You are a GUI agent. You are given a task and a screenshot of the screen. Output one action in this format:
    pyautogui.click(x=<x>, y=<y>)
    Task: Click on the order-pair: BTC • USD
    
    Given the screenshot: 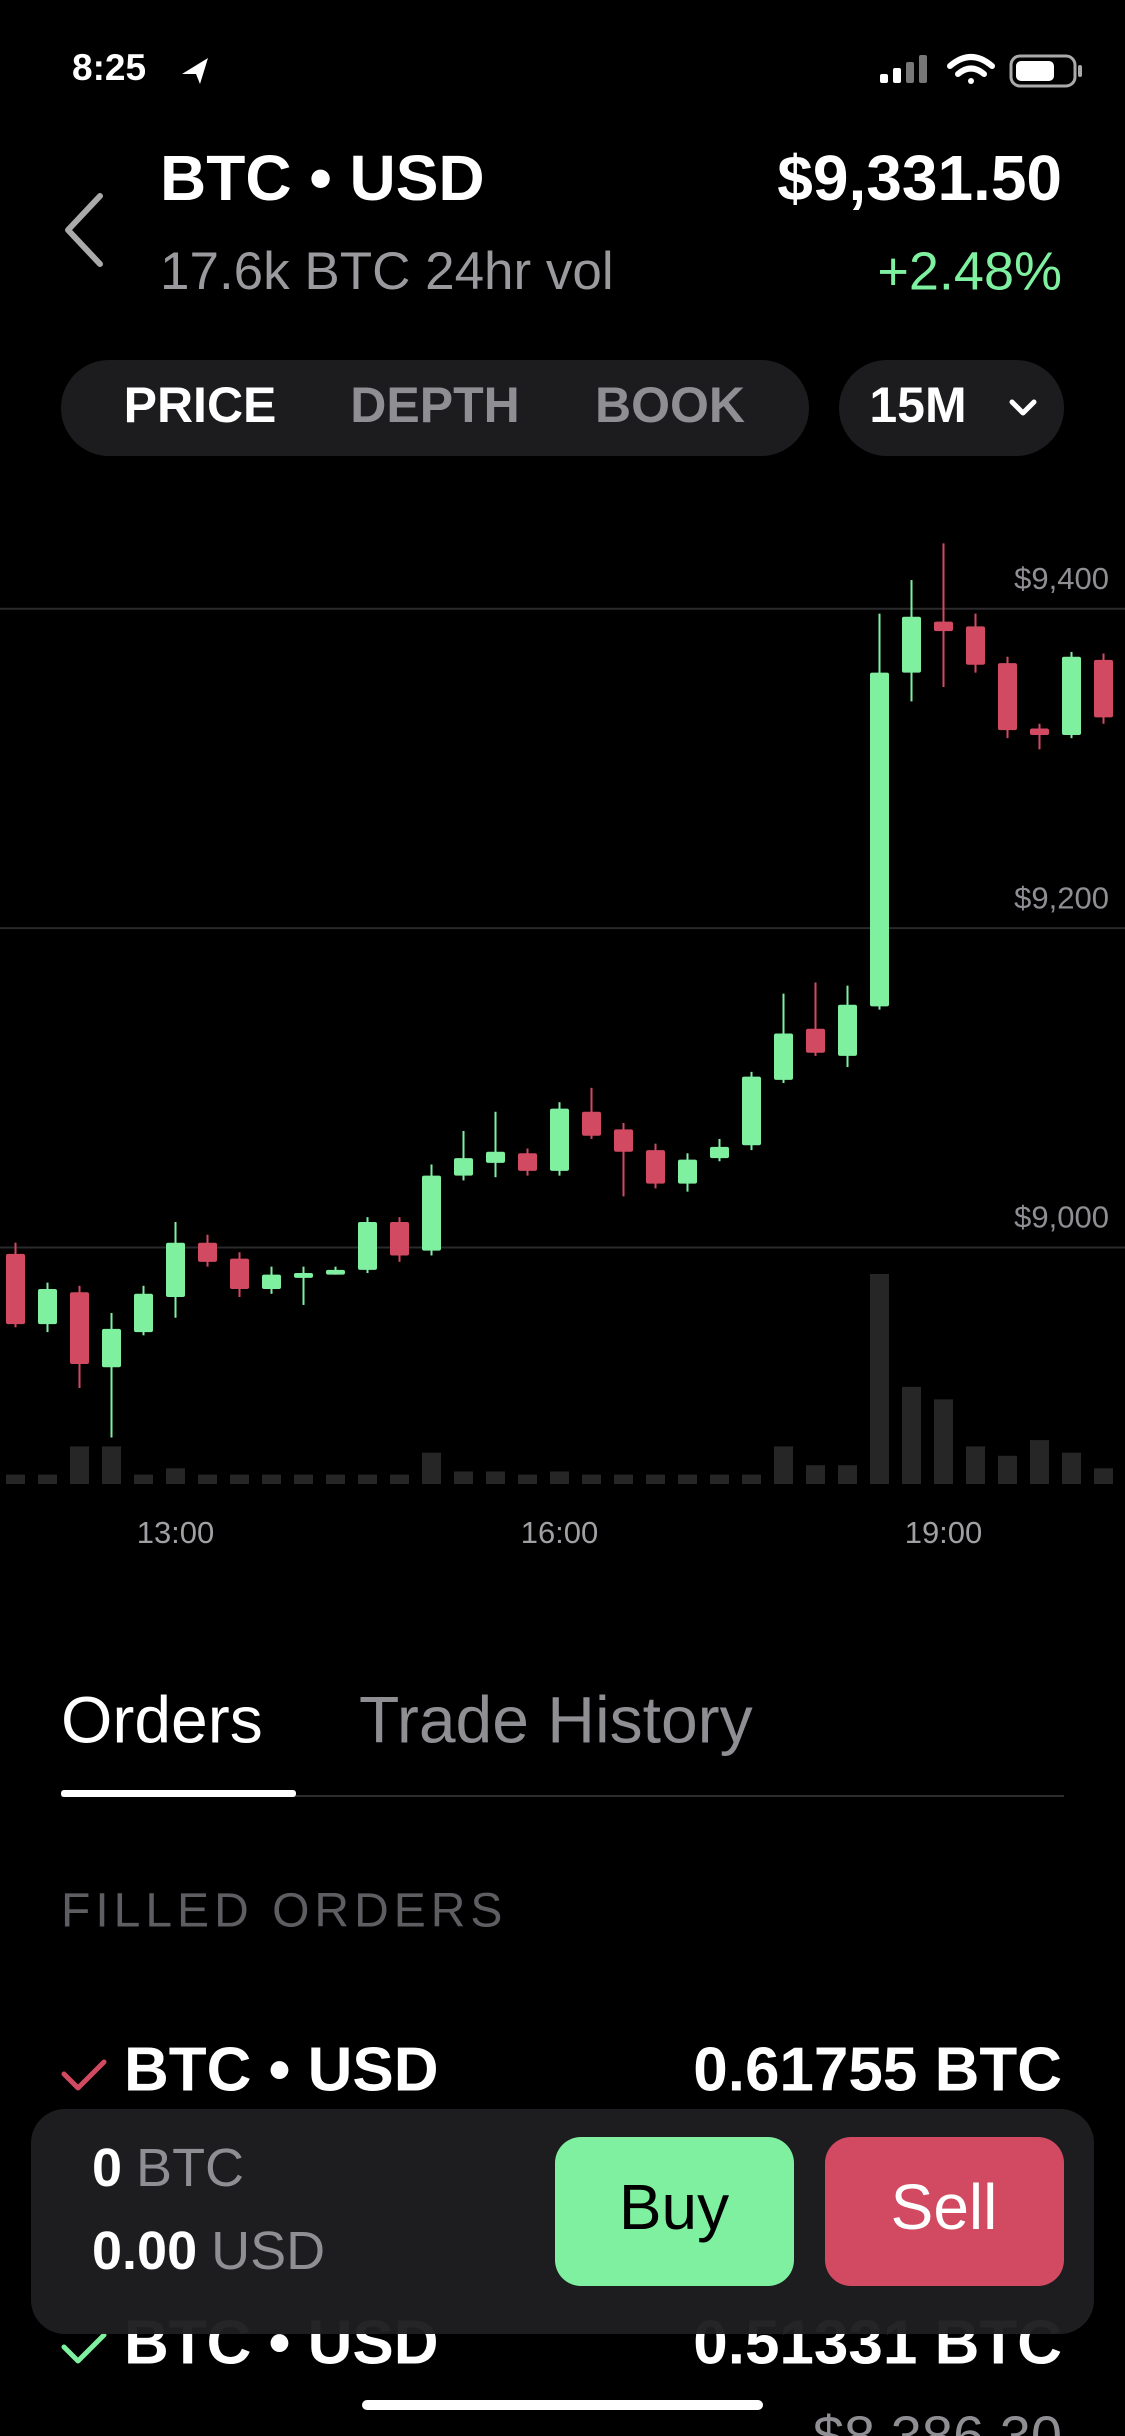 What is the action you would take?
    pyautogui.click(x=281, y=2069)
    